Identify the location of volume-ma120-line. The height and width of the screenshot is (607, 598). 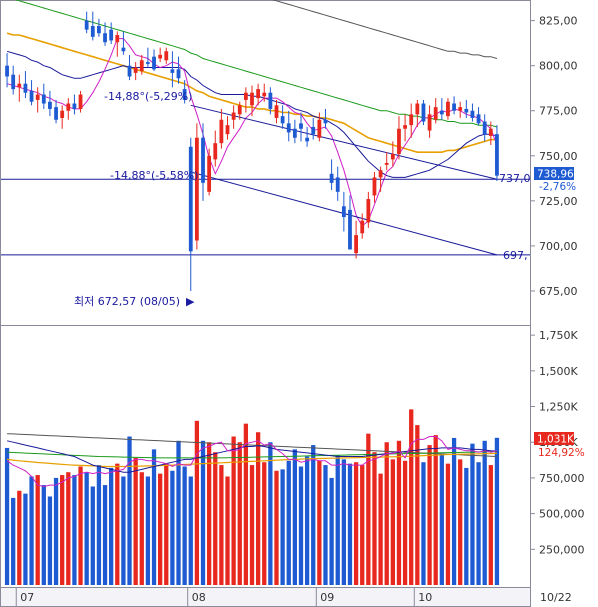
(252, 455).